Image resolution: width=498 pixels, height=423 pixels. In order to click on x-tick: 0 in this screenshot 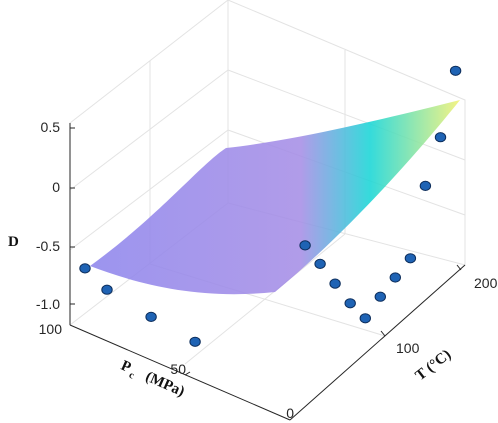, I will do `click(290, 413)`.